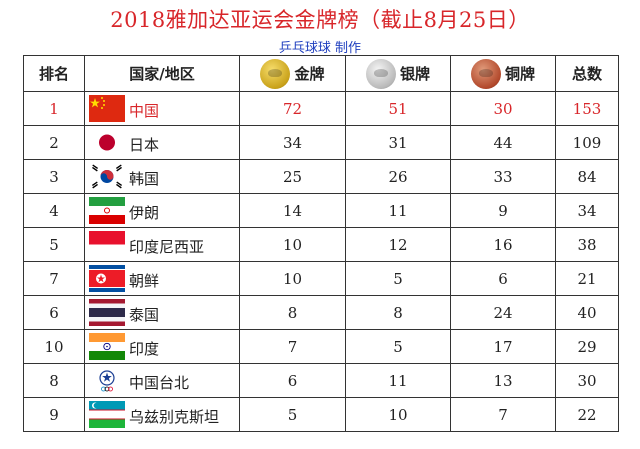  What do you see at coordinates (54, 176) in the screenshot?
I see `rank-cell: 3` at bounding box center [54, 176].